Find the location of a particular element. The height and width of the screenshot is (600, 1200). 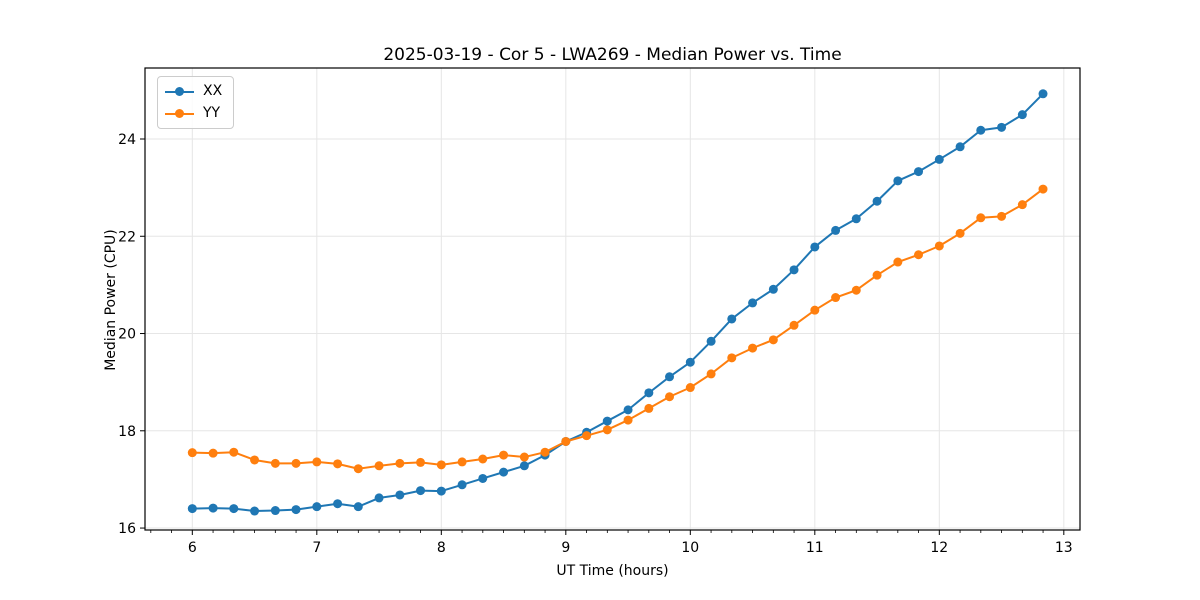

x-tick-label: 9 is located at coordinates (565, 548).